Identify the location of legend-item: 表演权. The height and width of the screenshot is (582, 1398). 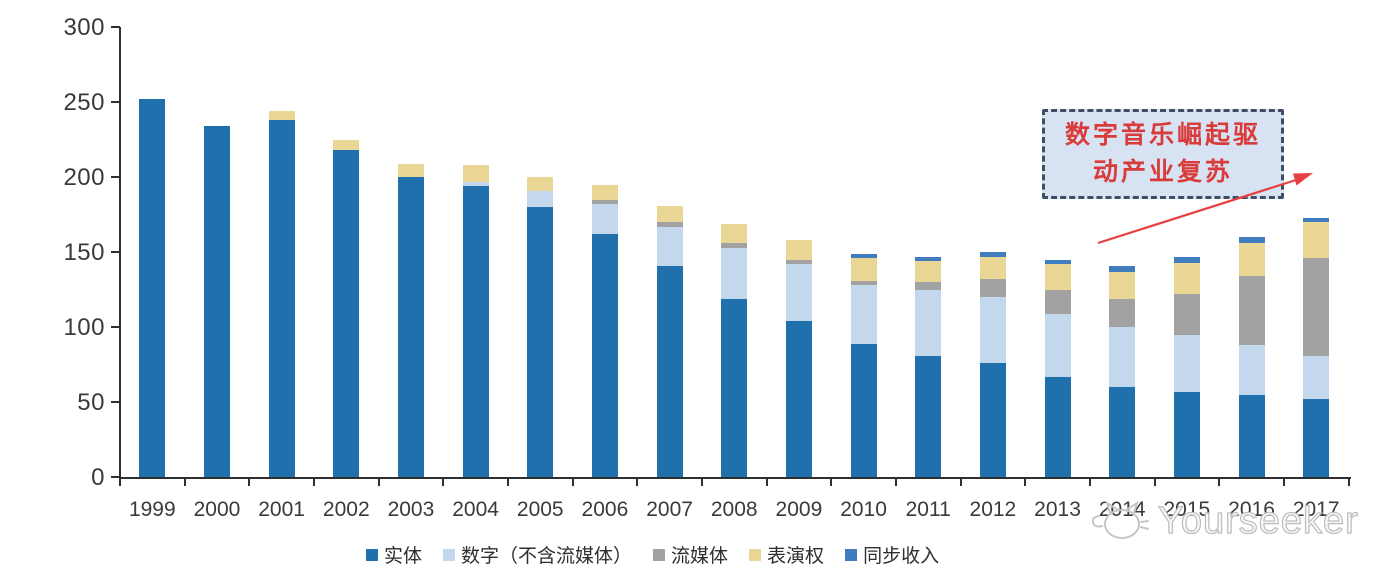
(786, 554).